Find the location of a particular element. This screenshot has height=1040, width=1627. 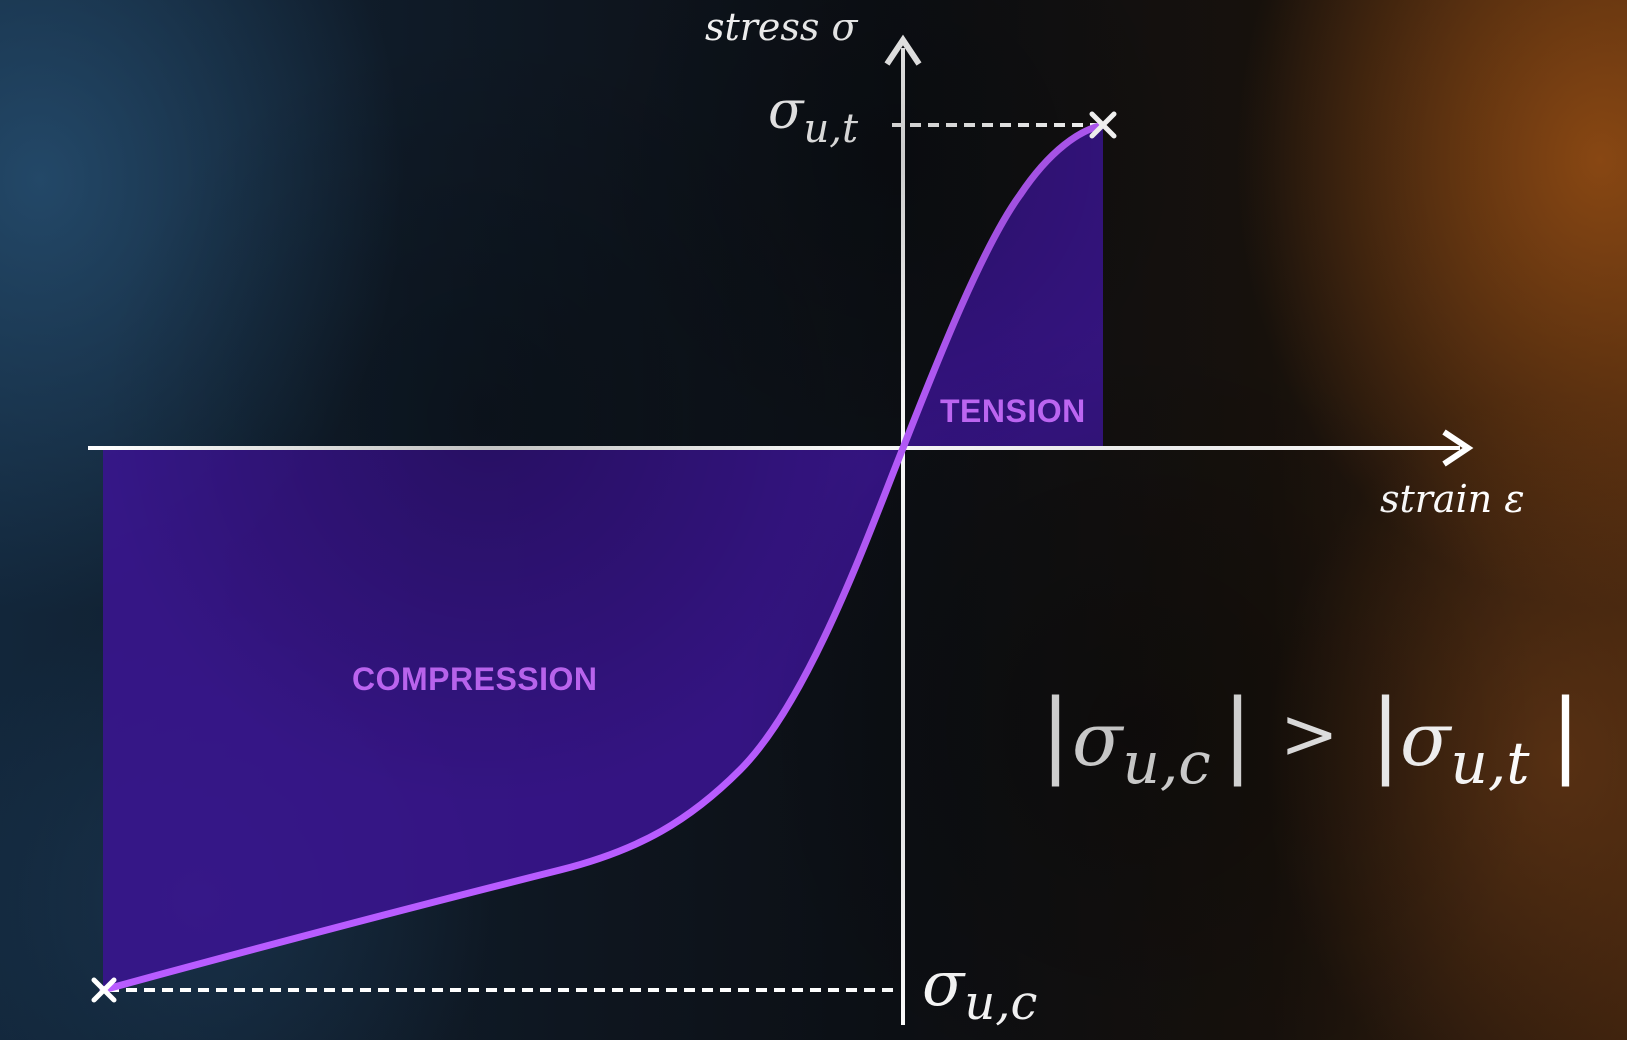

y-axis-label: stress σ is located at coordinates (782, 27).